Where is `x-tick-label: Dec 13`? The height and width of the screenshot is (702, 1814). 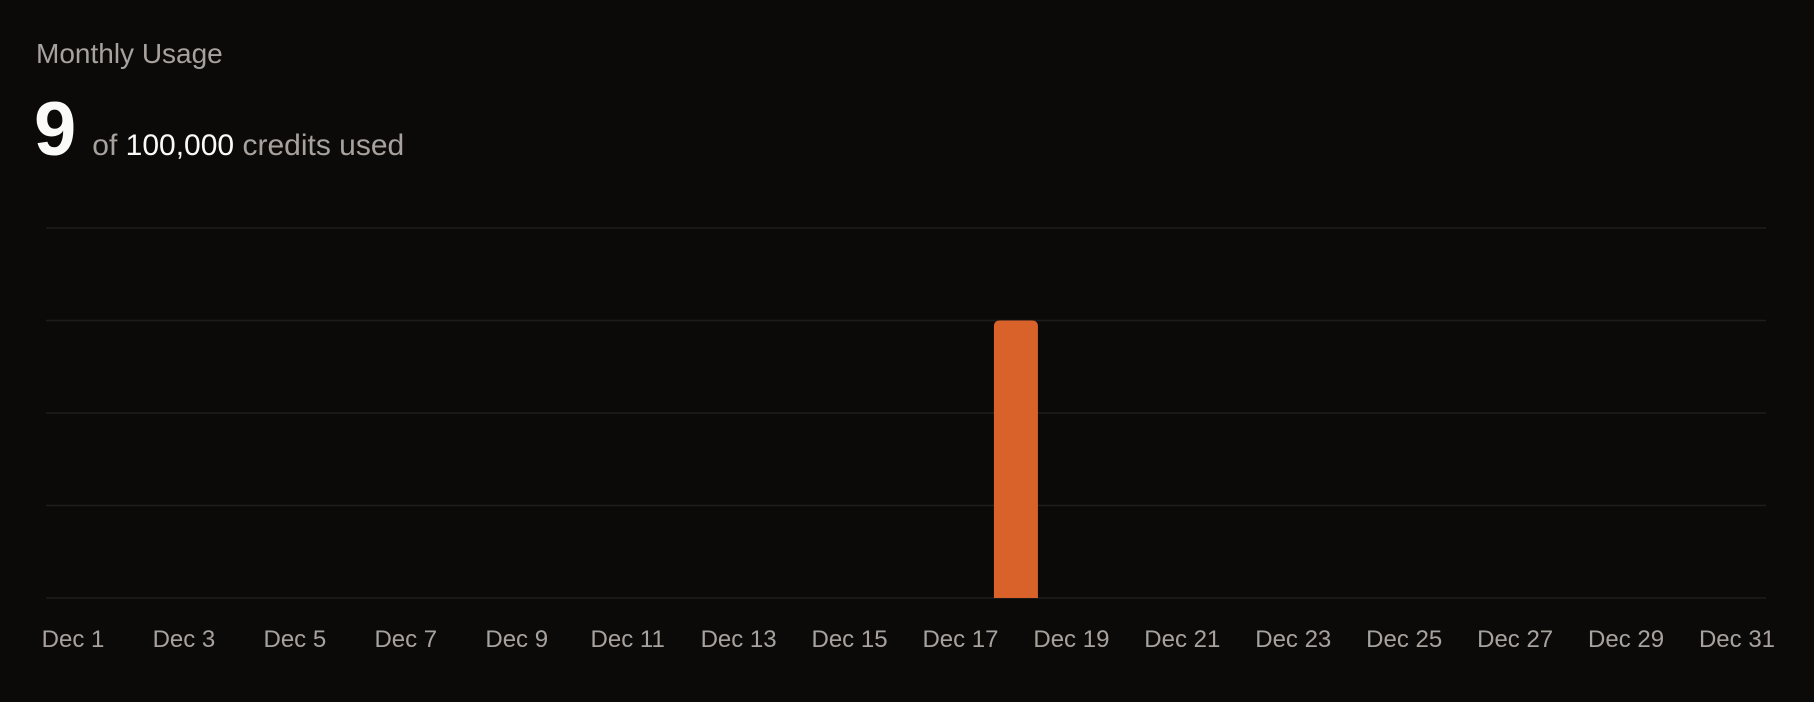
x-tick-label: Dec 13 is located at coordinates (739, 639).